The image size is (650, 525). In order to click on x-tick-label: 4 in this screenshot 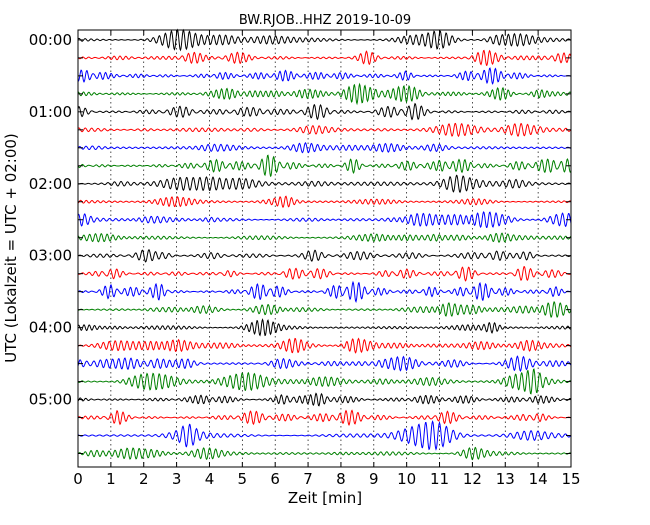, I will do `click(210, 479)`.